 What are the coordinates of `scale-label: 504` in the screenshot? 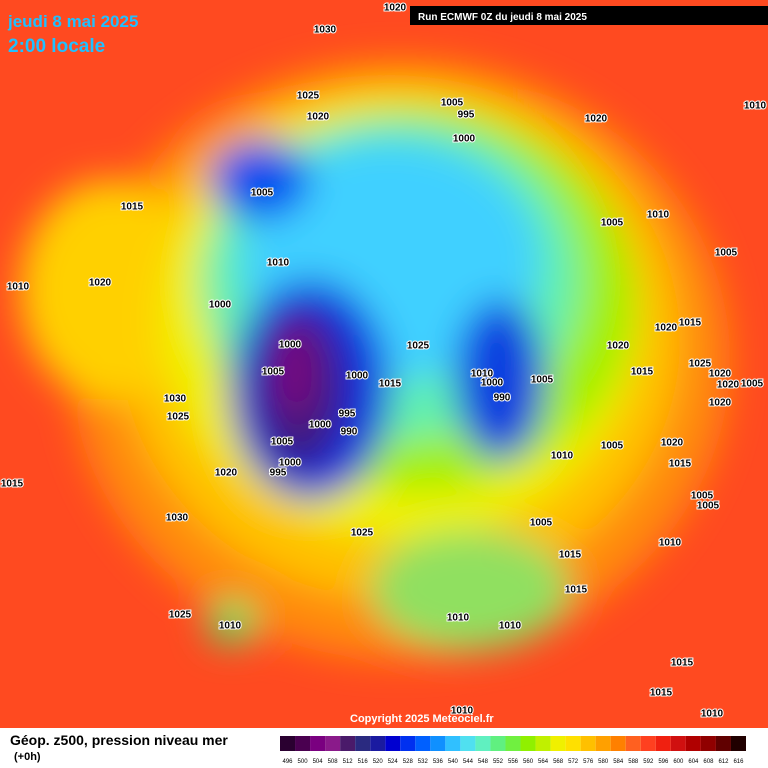 It's located at (318, 762).